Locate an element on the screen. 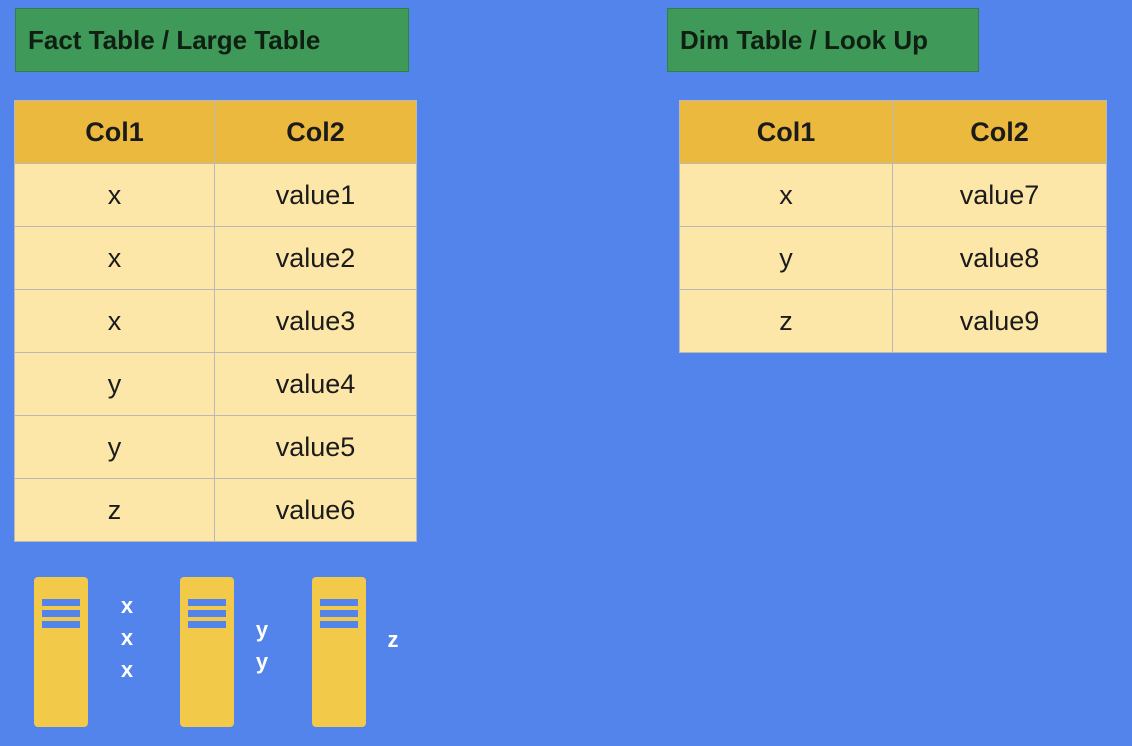  table-cell: value5 is located at coordinates (315, 447).